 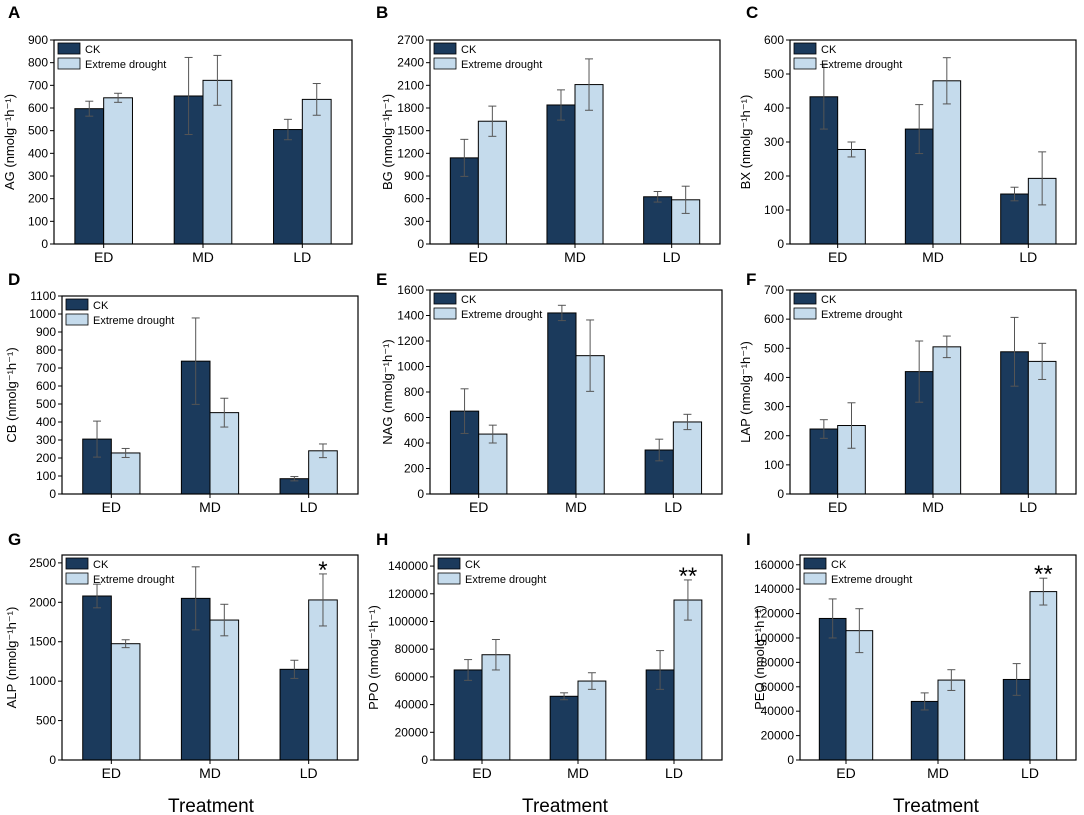 I want to click on y-axis-label: ALP (nmolg⁻¹h⁻¹), so click(x=11, y=658).